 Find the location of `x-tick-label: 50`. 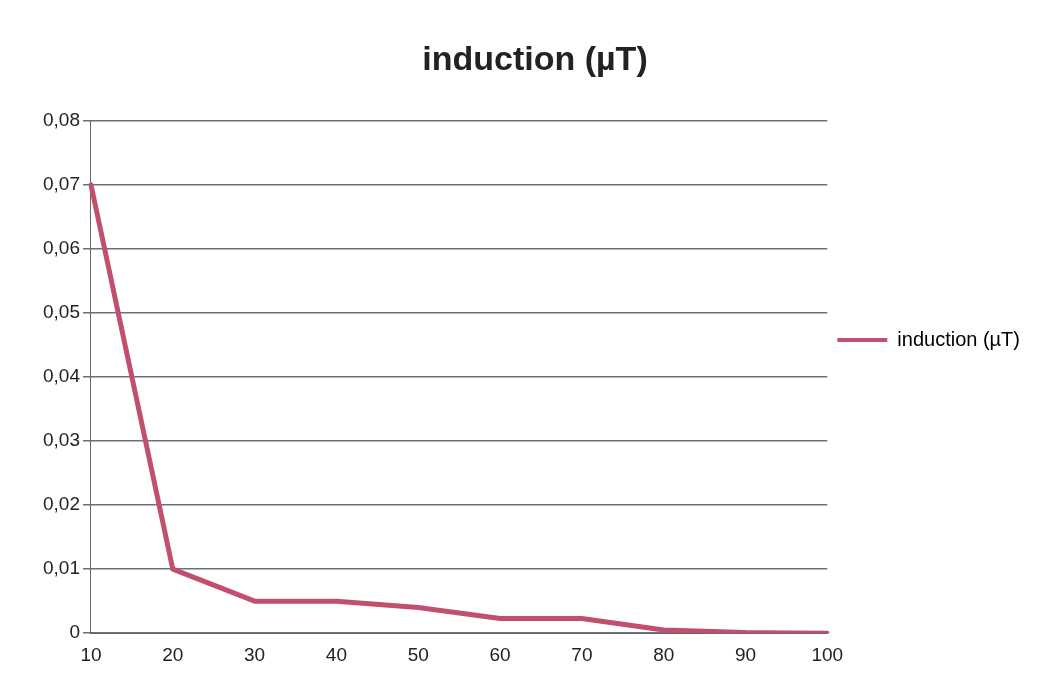

x-tick-label: 50 is located at coordinates (418, 654).